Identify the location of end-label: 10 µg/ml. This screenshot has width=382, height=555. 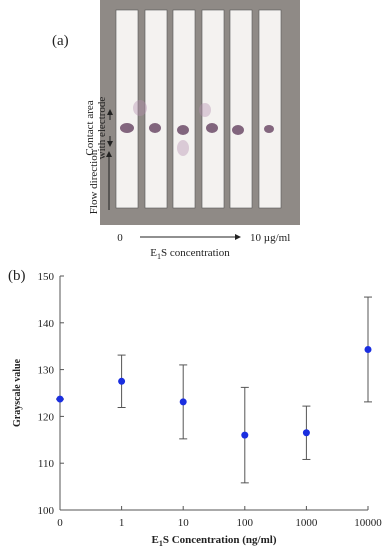
(270, 238).